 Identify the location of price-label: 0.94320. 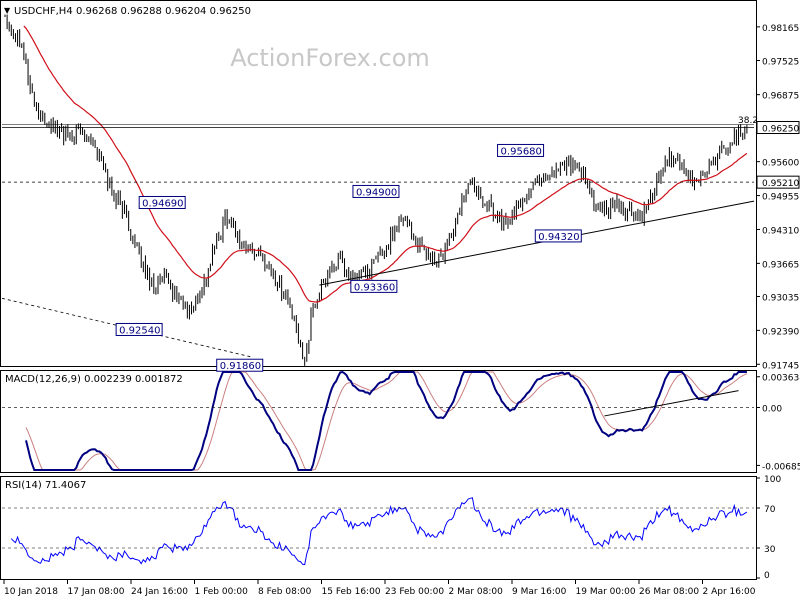
(558, 237).